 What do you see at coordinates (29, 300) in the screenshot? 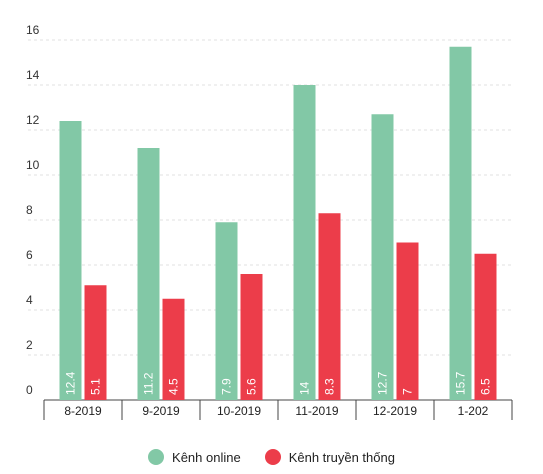
I see `y-tick-label: 4` at bounding box center [29, 300].